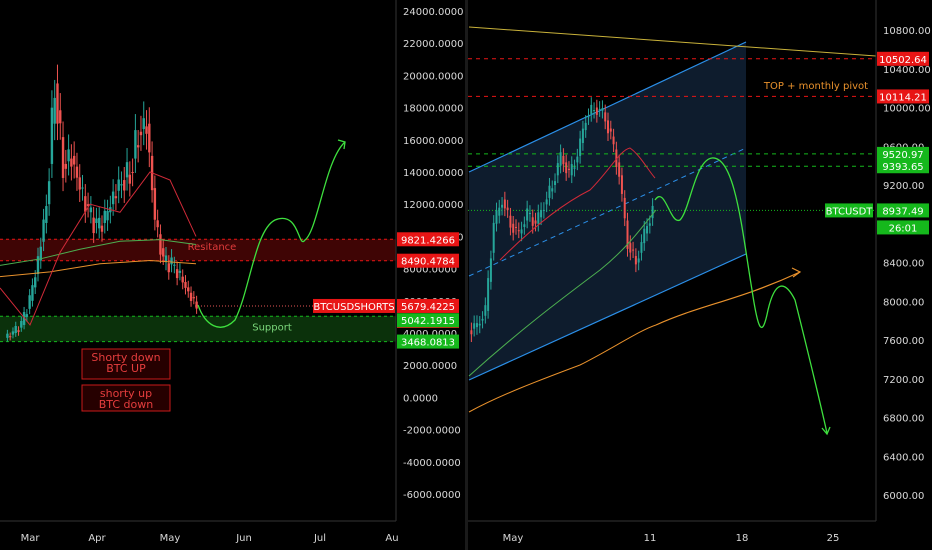  I want to click on note-text: shorty up, so click(126, 393).